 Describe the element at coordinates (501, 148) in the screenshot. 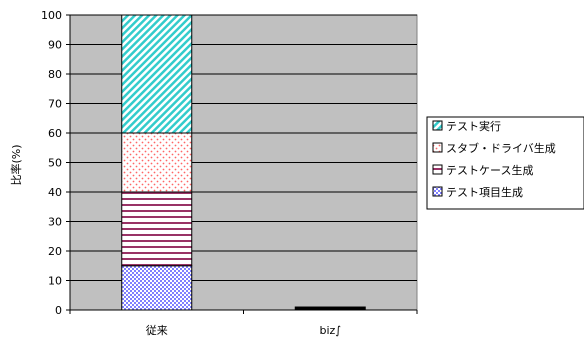

I see `legend-label: スタブ・ドライバ生成` at that location.